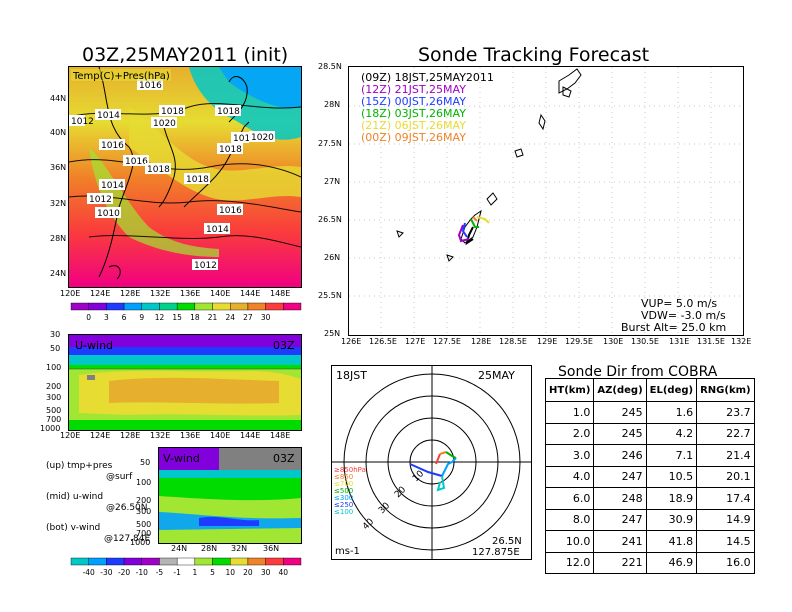 Image resolution: width=792 pixels, height=612 pixels. Describe the element at coordinates (330, 219) in the screenshot. I see `track-lat-label: 26.5N` at that location.